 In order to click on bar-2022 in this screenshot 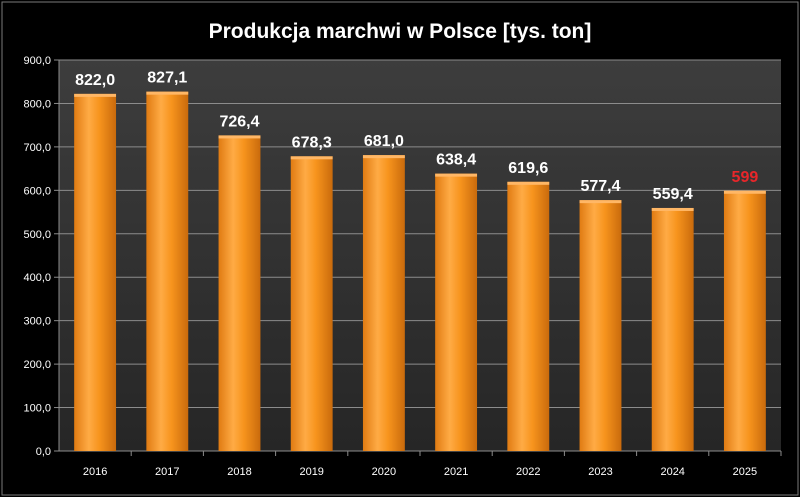, I will do `click(528, 316)`.